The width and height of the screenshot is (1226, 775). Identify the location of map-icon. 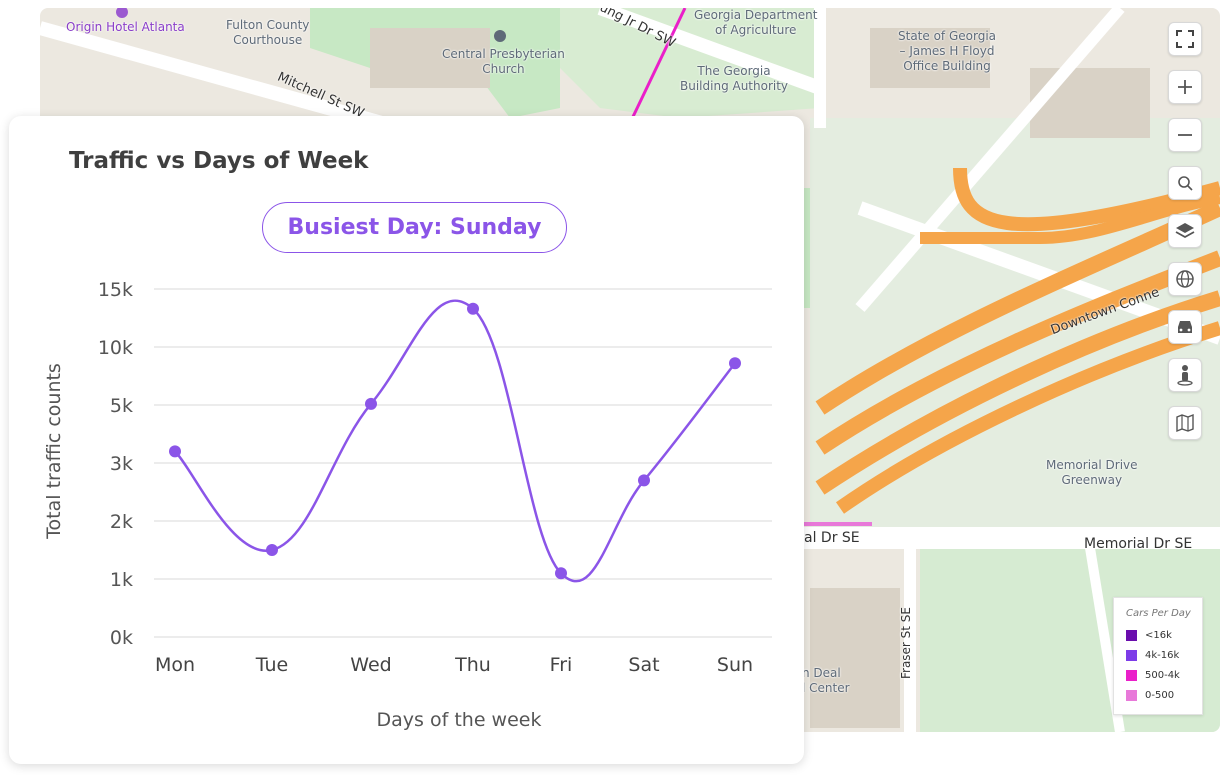
(1185, 423).